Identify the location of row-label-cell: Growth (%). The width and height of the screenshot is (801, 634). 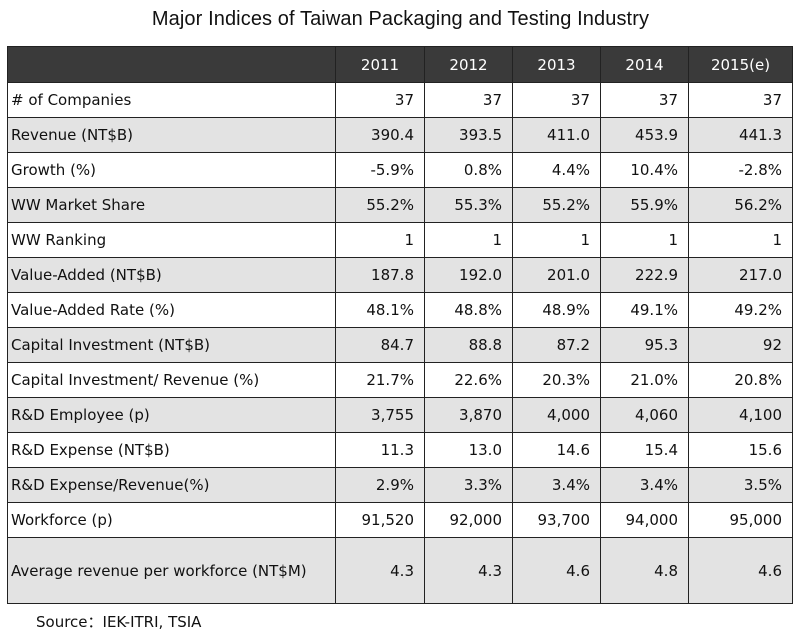
(171, 170).